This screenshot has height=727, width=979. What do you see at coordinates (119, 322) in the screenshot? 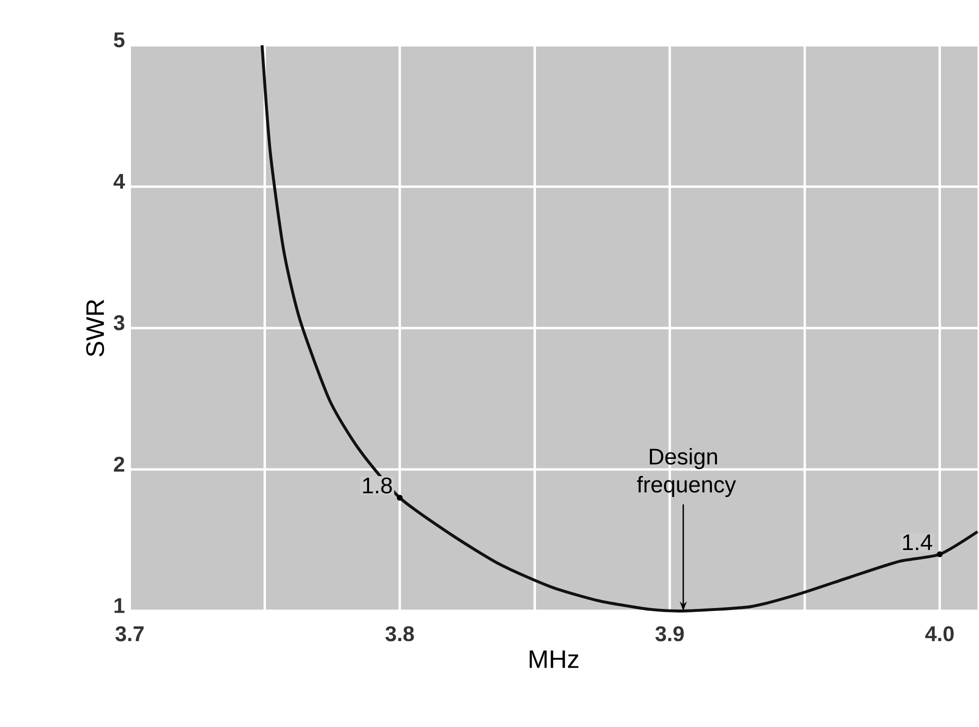
I see `y-tick-label: 3` at bounding box center [119, 322].